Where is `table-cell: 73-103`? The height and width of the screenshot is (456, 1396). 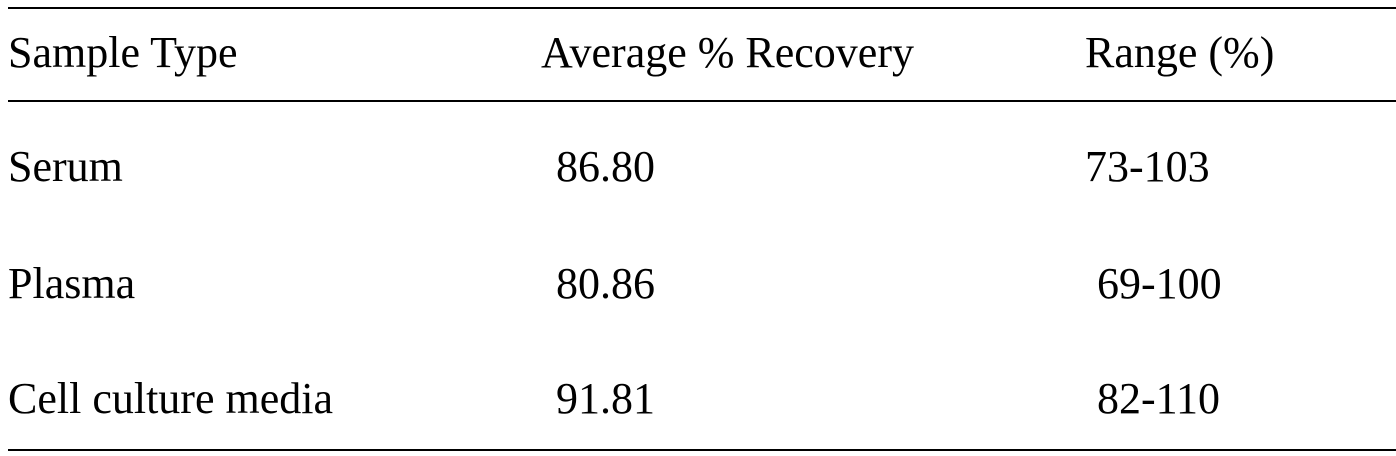 table-cell: 73-103 is located at coordinates (1147, 166).